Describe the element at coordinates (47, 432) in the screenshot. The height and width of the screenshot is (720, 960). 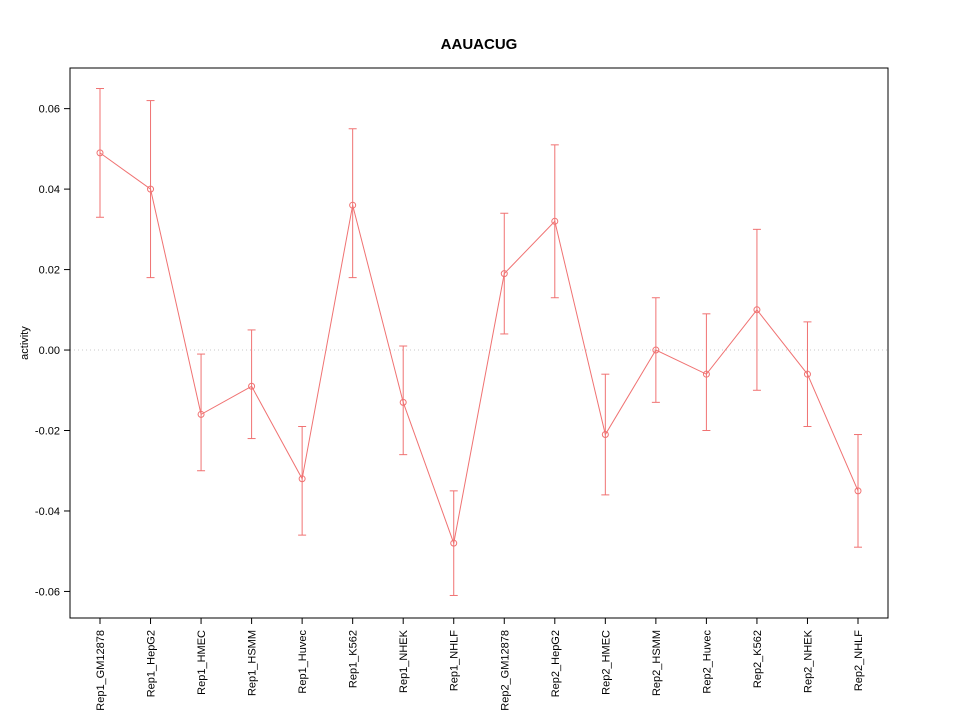
I see `y-tick-label: -0.02` at that location.